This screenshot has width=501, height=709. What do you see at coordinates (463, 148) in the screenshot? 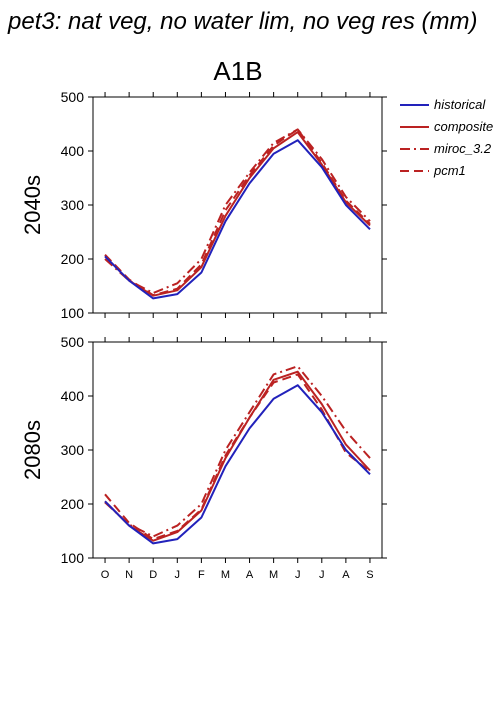
I see `legend-label: miroc_3.2` at bounding box center [463, 148].